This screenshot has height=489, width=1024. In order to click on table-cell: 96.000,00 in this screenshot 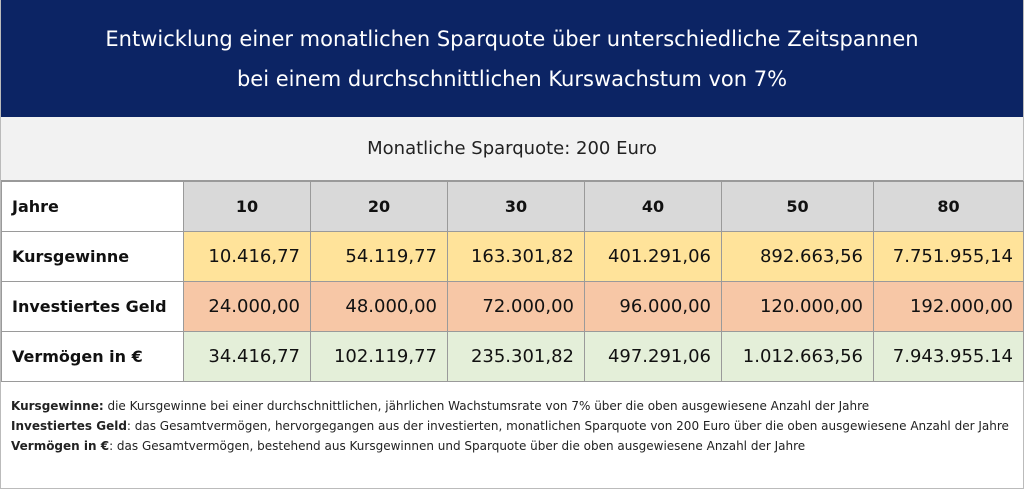, I will do `click(653, 306)`.